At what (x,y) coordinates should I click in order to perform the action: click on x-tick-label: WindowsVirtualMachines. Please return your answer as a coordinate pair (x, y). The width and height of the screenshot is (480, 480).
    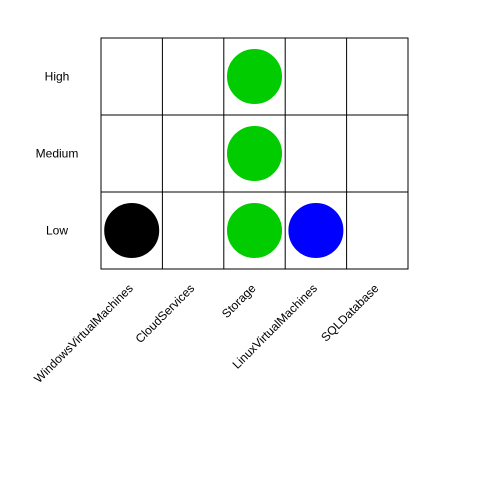
    Looking at the image, I should click on (83, 333).